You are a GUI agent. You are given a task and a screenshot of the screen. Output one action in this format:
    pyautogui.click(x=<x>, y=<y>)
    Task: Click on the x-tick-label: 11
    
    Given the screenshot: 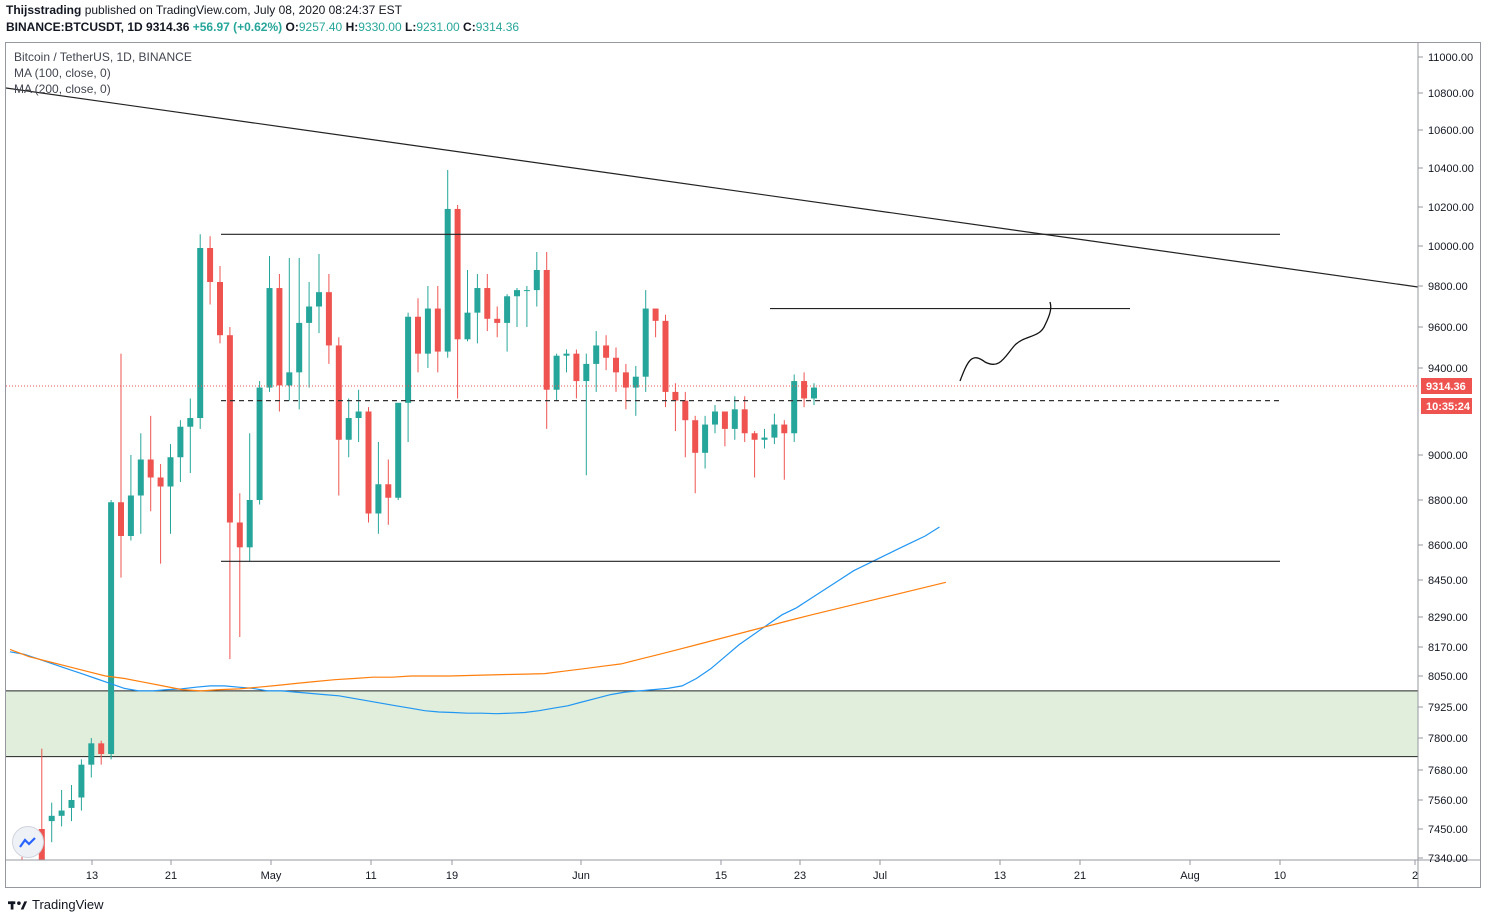 What is the action you would take?
    pyautogui.click(x=370, y=876)
    